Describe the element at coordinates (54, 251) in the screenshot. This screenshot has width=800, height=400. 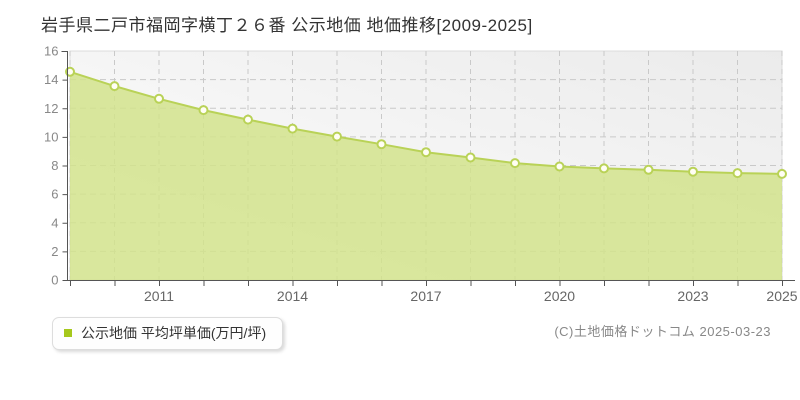
I see `svg-text: 2` at that location.